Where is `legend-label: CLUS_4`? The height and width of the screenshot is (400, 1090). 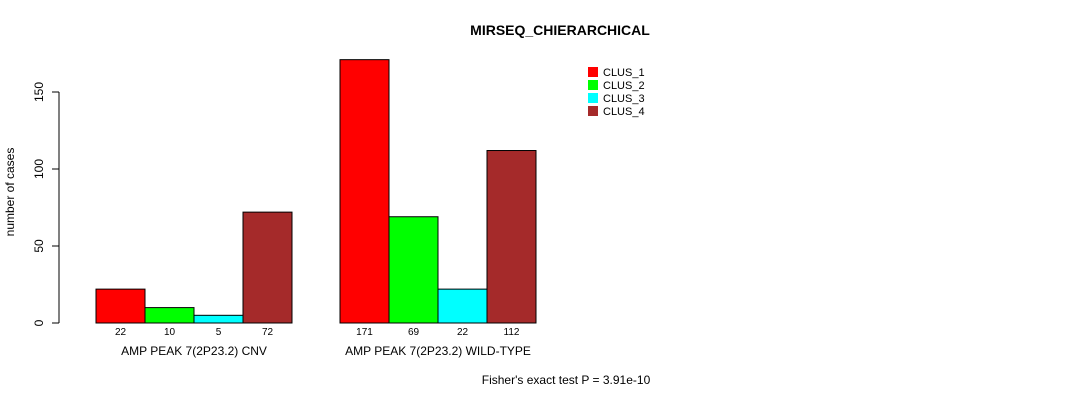
legend-label: CLUS_4 is located at coordinates (624, 112).